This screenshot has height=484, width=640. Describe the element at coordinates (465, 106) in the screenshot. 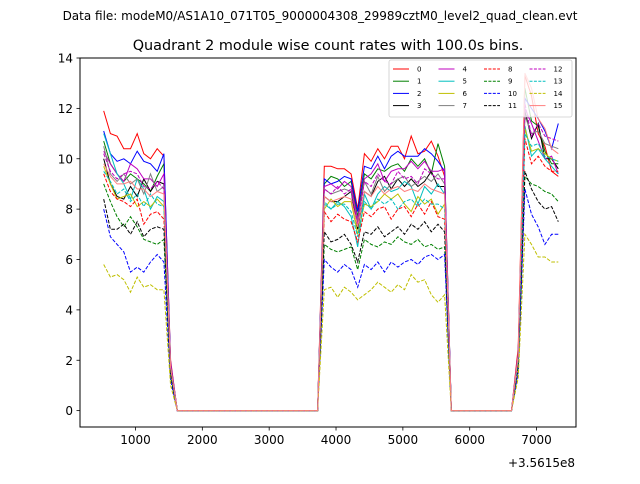

I see `legend-label: 7` at that location.